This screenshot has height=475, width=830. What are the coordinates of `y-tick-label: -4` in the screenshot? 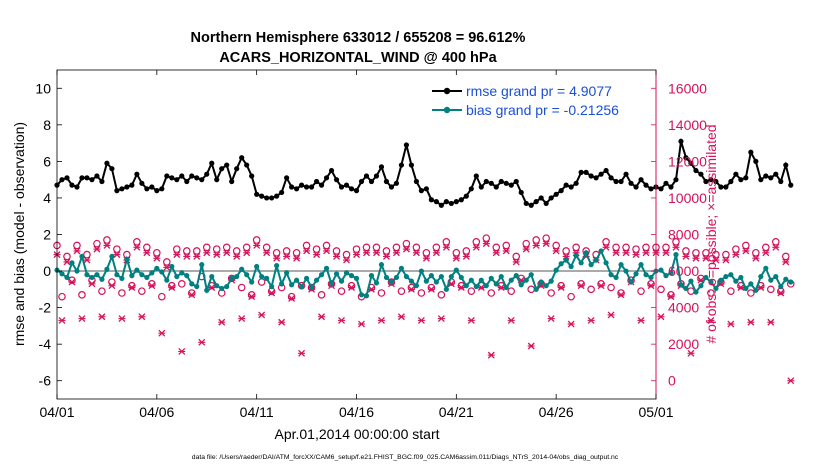 It's located at (45, 344).